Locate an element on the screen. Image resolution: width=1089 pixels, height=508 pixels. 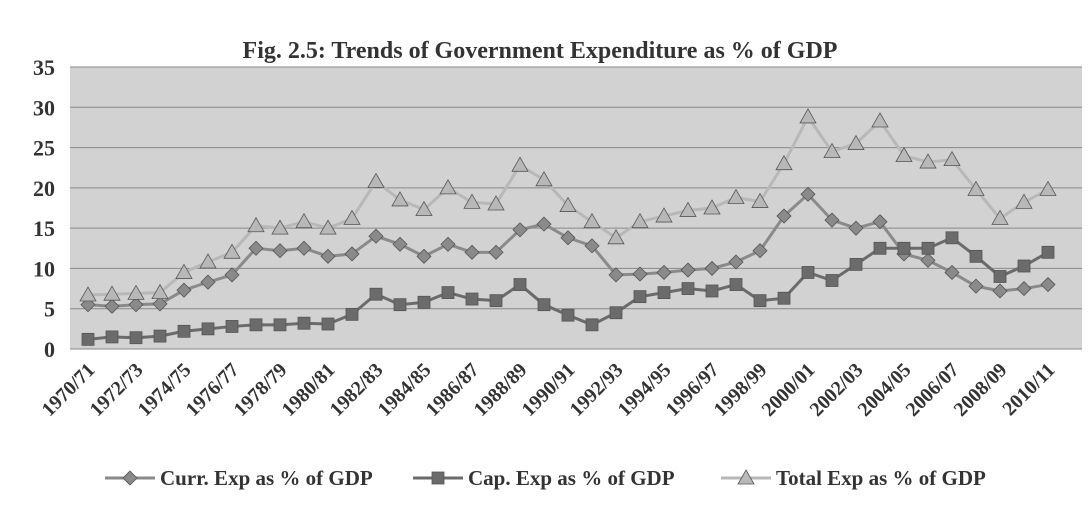
y-tick-label: 35 is located at coordinates (44, 67).